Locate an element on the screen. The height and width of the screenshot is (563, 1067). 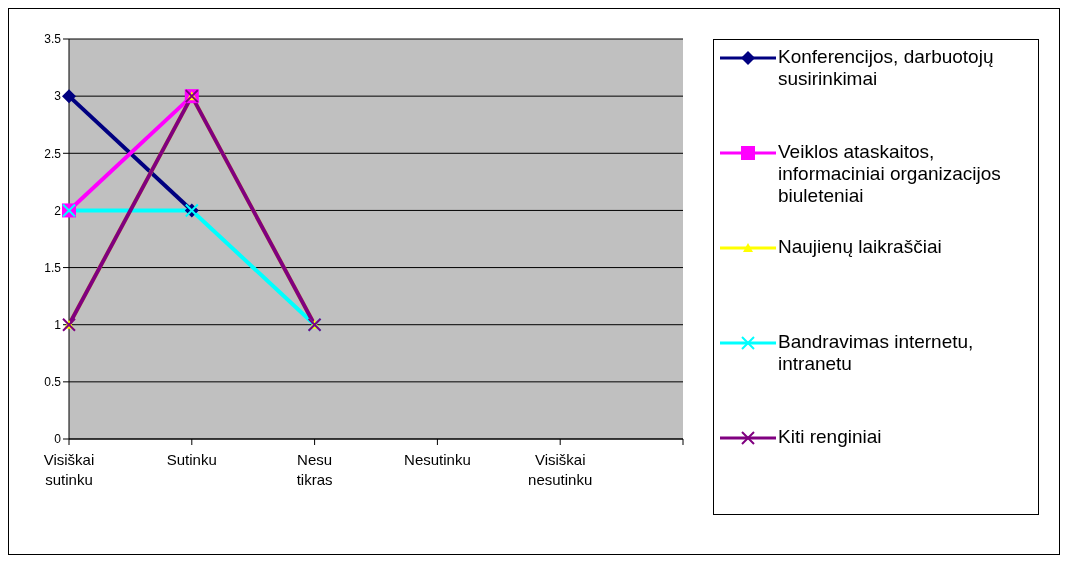
legend-label: Naujienų laikraščiai is located at coordinates (860, 247).